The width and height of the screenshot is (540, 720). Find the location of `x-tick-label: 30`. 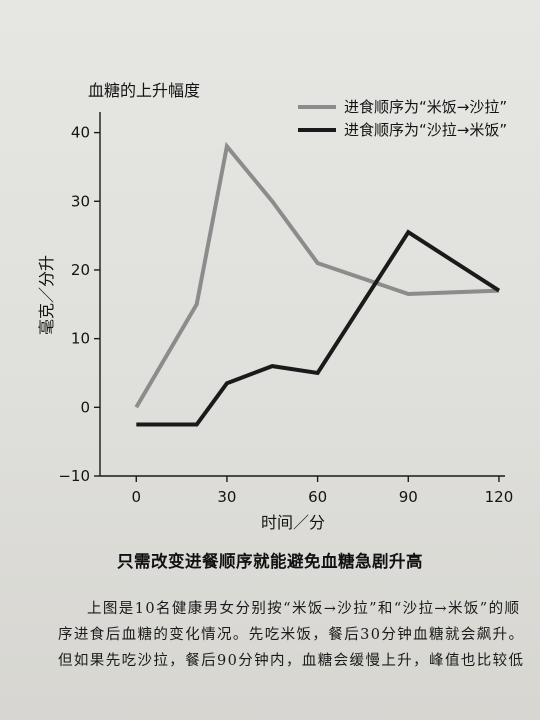

x-tick-label: 30 is located at coordinates (226, 497).